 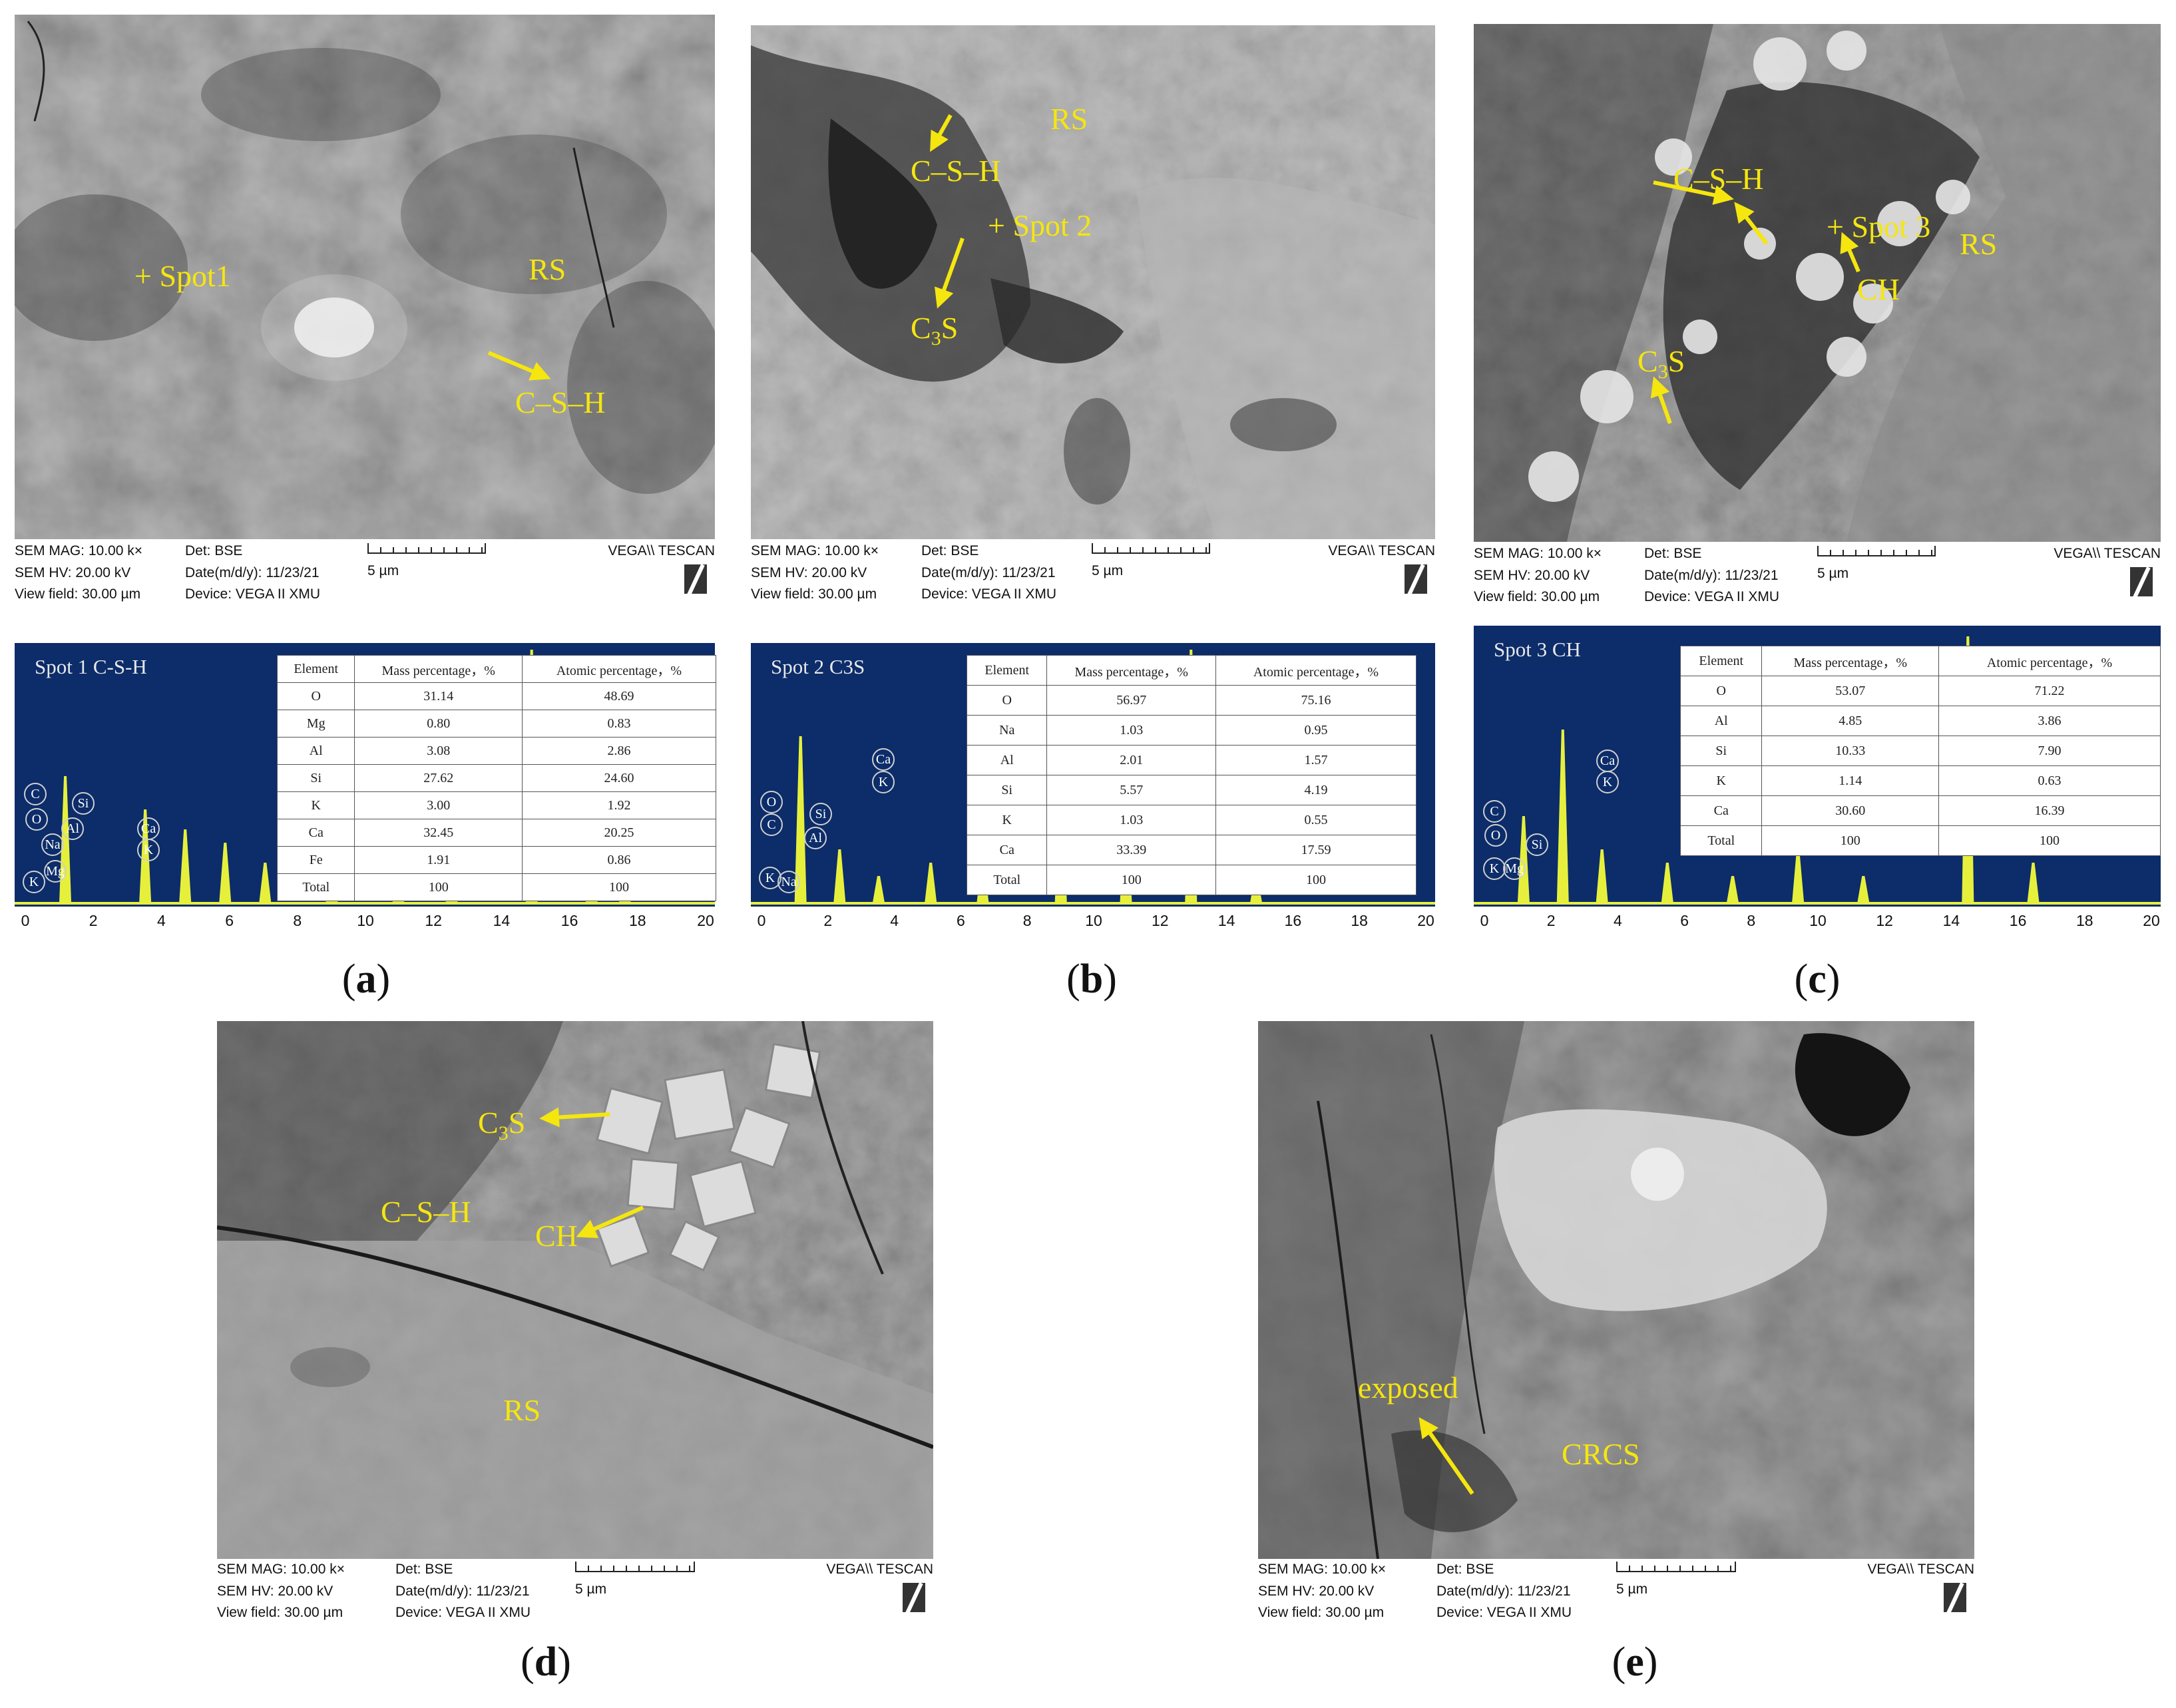 What do you see at coordinates (1817, 979) in the screenshot?
I see `caption-c: (c)` at bounding box center [1817, 979].